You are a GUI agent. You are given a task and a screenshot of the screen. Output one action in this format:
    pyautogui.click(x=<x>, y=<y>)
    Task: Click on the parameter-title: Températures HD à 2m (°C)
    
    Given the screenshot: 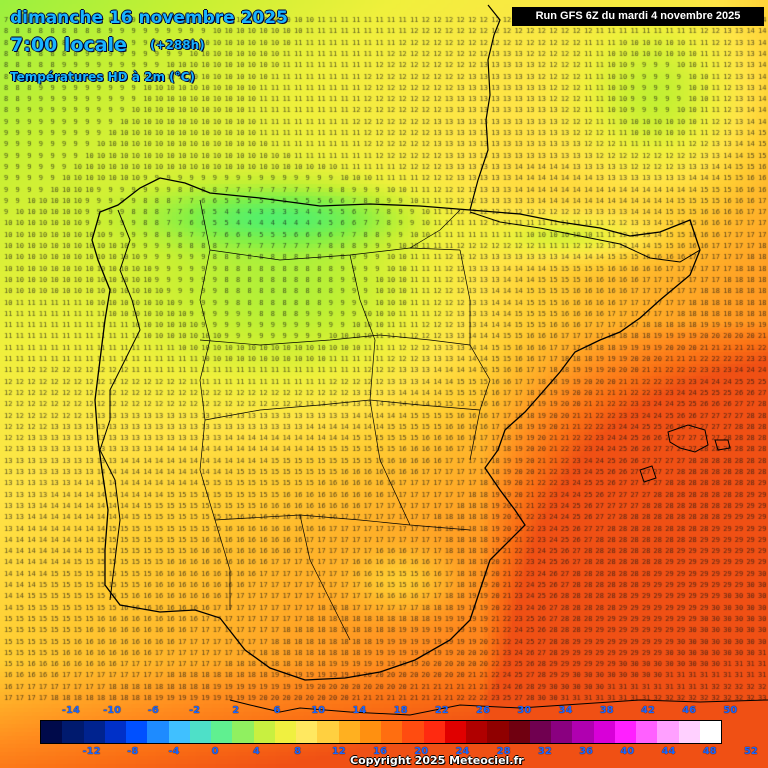 What is the action you would take?
    pyautogui.click(x=102, y=77)
    